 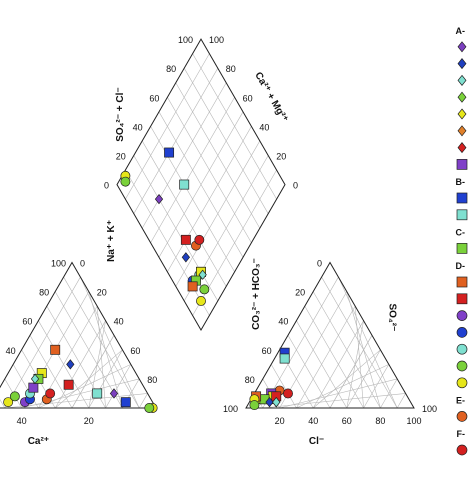 I want to click on cation-triangle-outline, so click(x=78, y=335).